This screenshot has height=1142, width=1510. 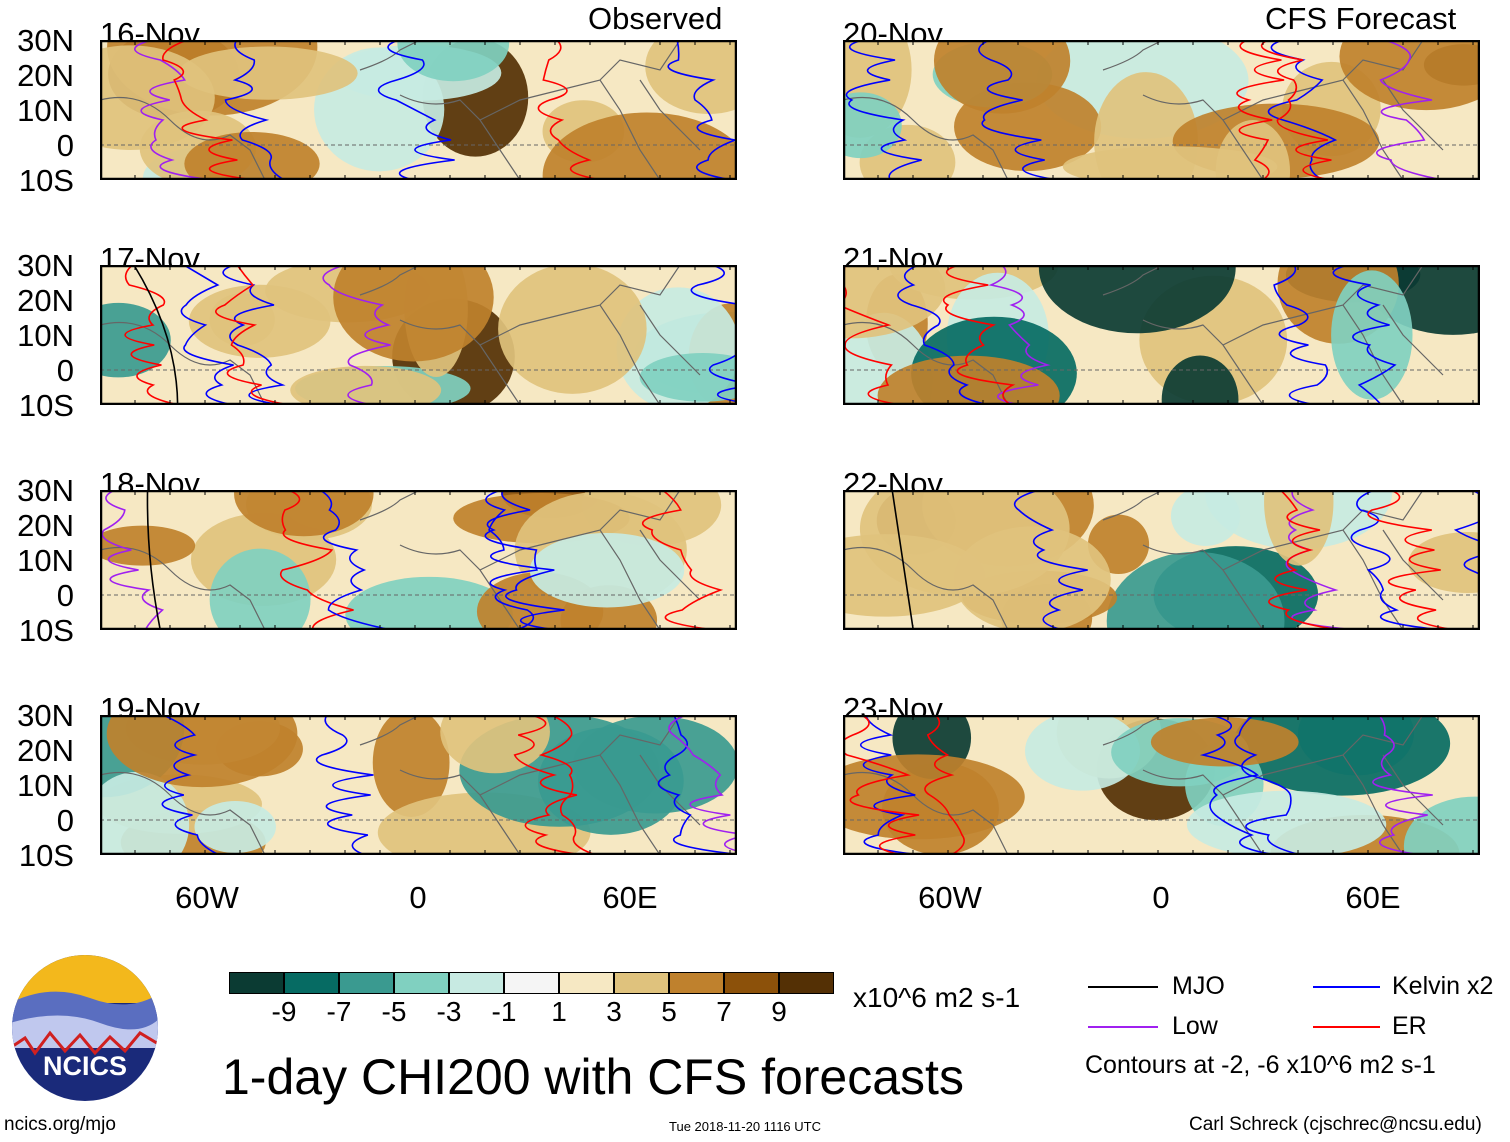 What do you see at coordinates (45, 110) in the screenshot?
I see `lat-label: 10N` at bounding box center [45, 110].